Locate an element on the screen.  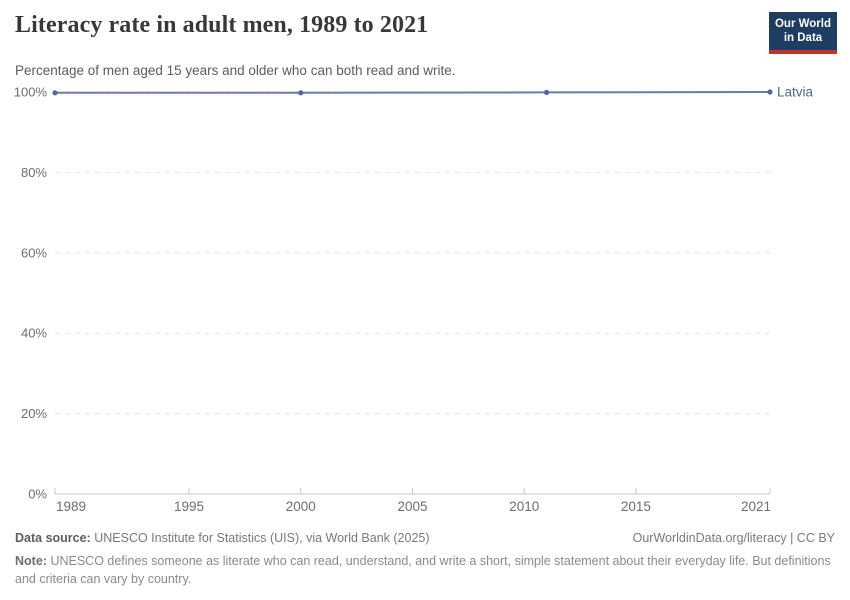
owid-logo-line2: in Data is located at coordinates (803, 38).